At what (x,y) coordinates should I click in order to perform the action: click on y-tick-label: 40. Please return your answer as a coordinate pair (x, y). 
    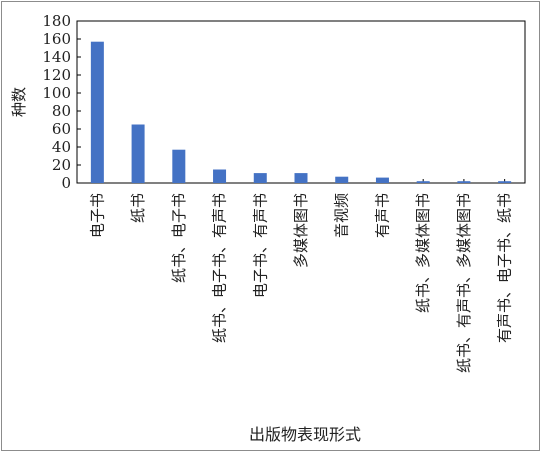
    Looking at the image, I should click on (61, 147).